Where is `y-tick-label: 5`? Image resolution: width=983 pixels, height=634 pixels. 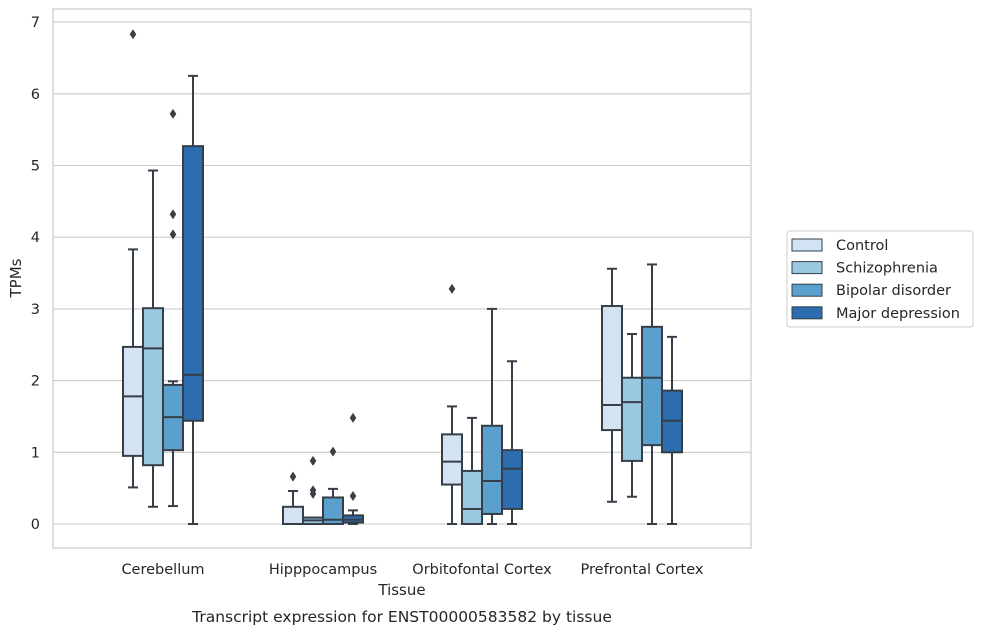
y-tick-label: 5 is located at coordinates (35, 167).